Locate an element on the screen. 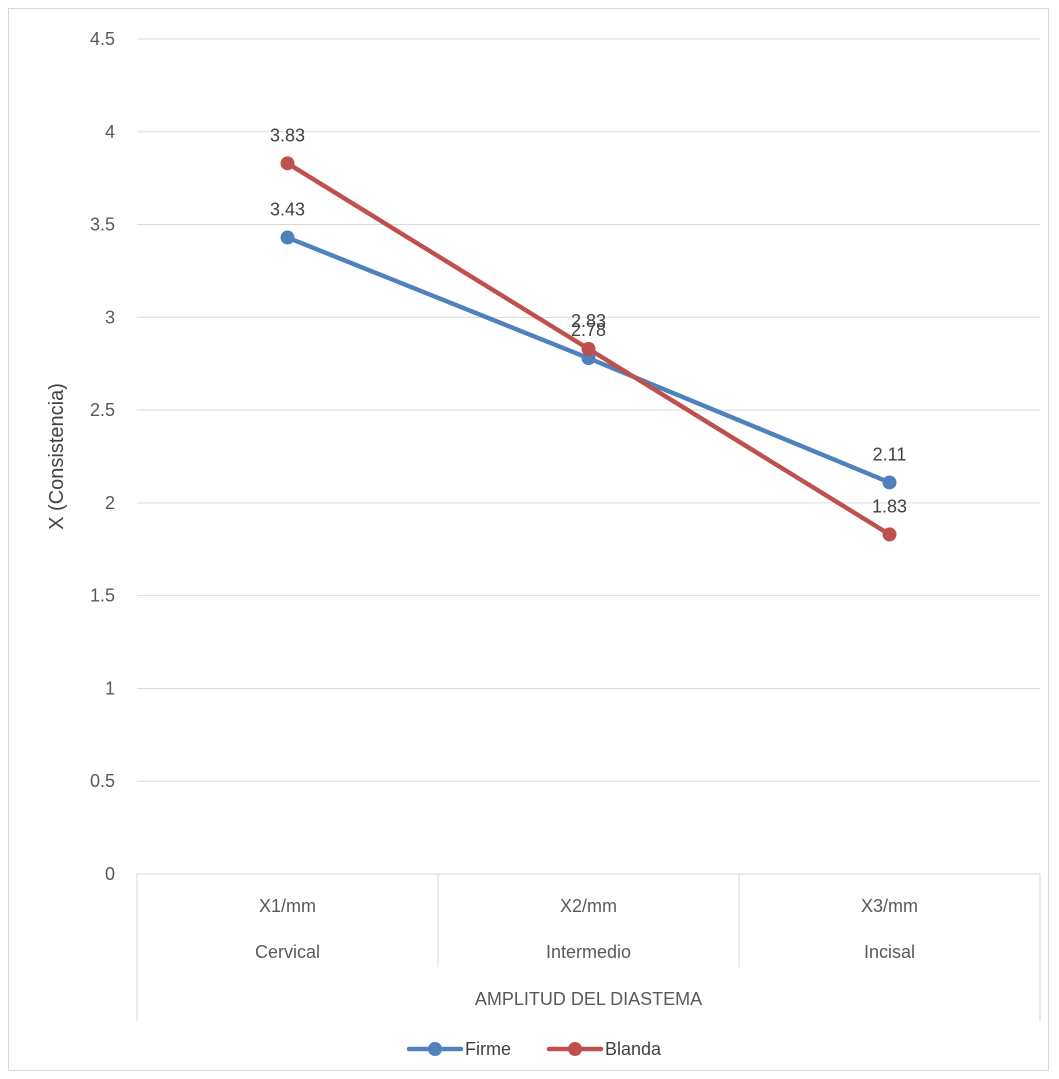 This screenshot has height=1079, width=1059. legend-label: Blanda is located at coordinates (633, 1049).